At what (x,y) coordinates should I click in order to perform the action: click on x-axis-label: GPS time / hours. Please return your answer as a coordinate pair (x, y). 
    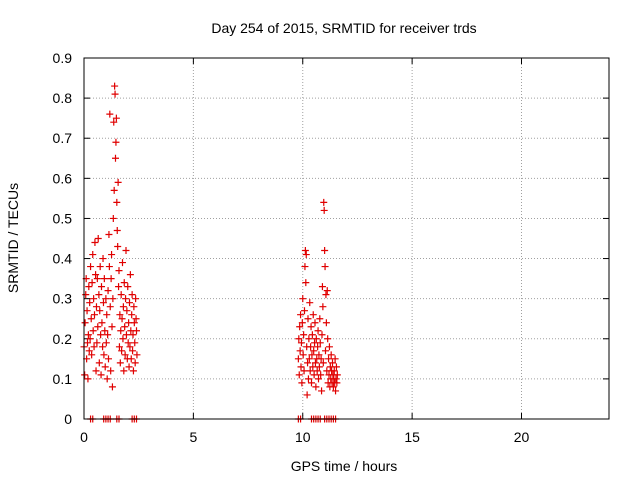
    Looking at the image, I should click on (344, 466).